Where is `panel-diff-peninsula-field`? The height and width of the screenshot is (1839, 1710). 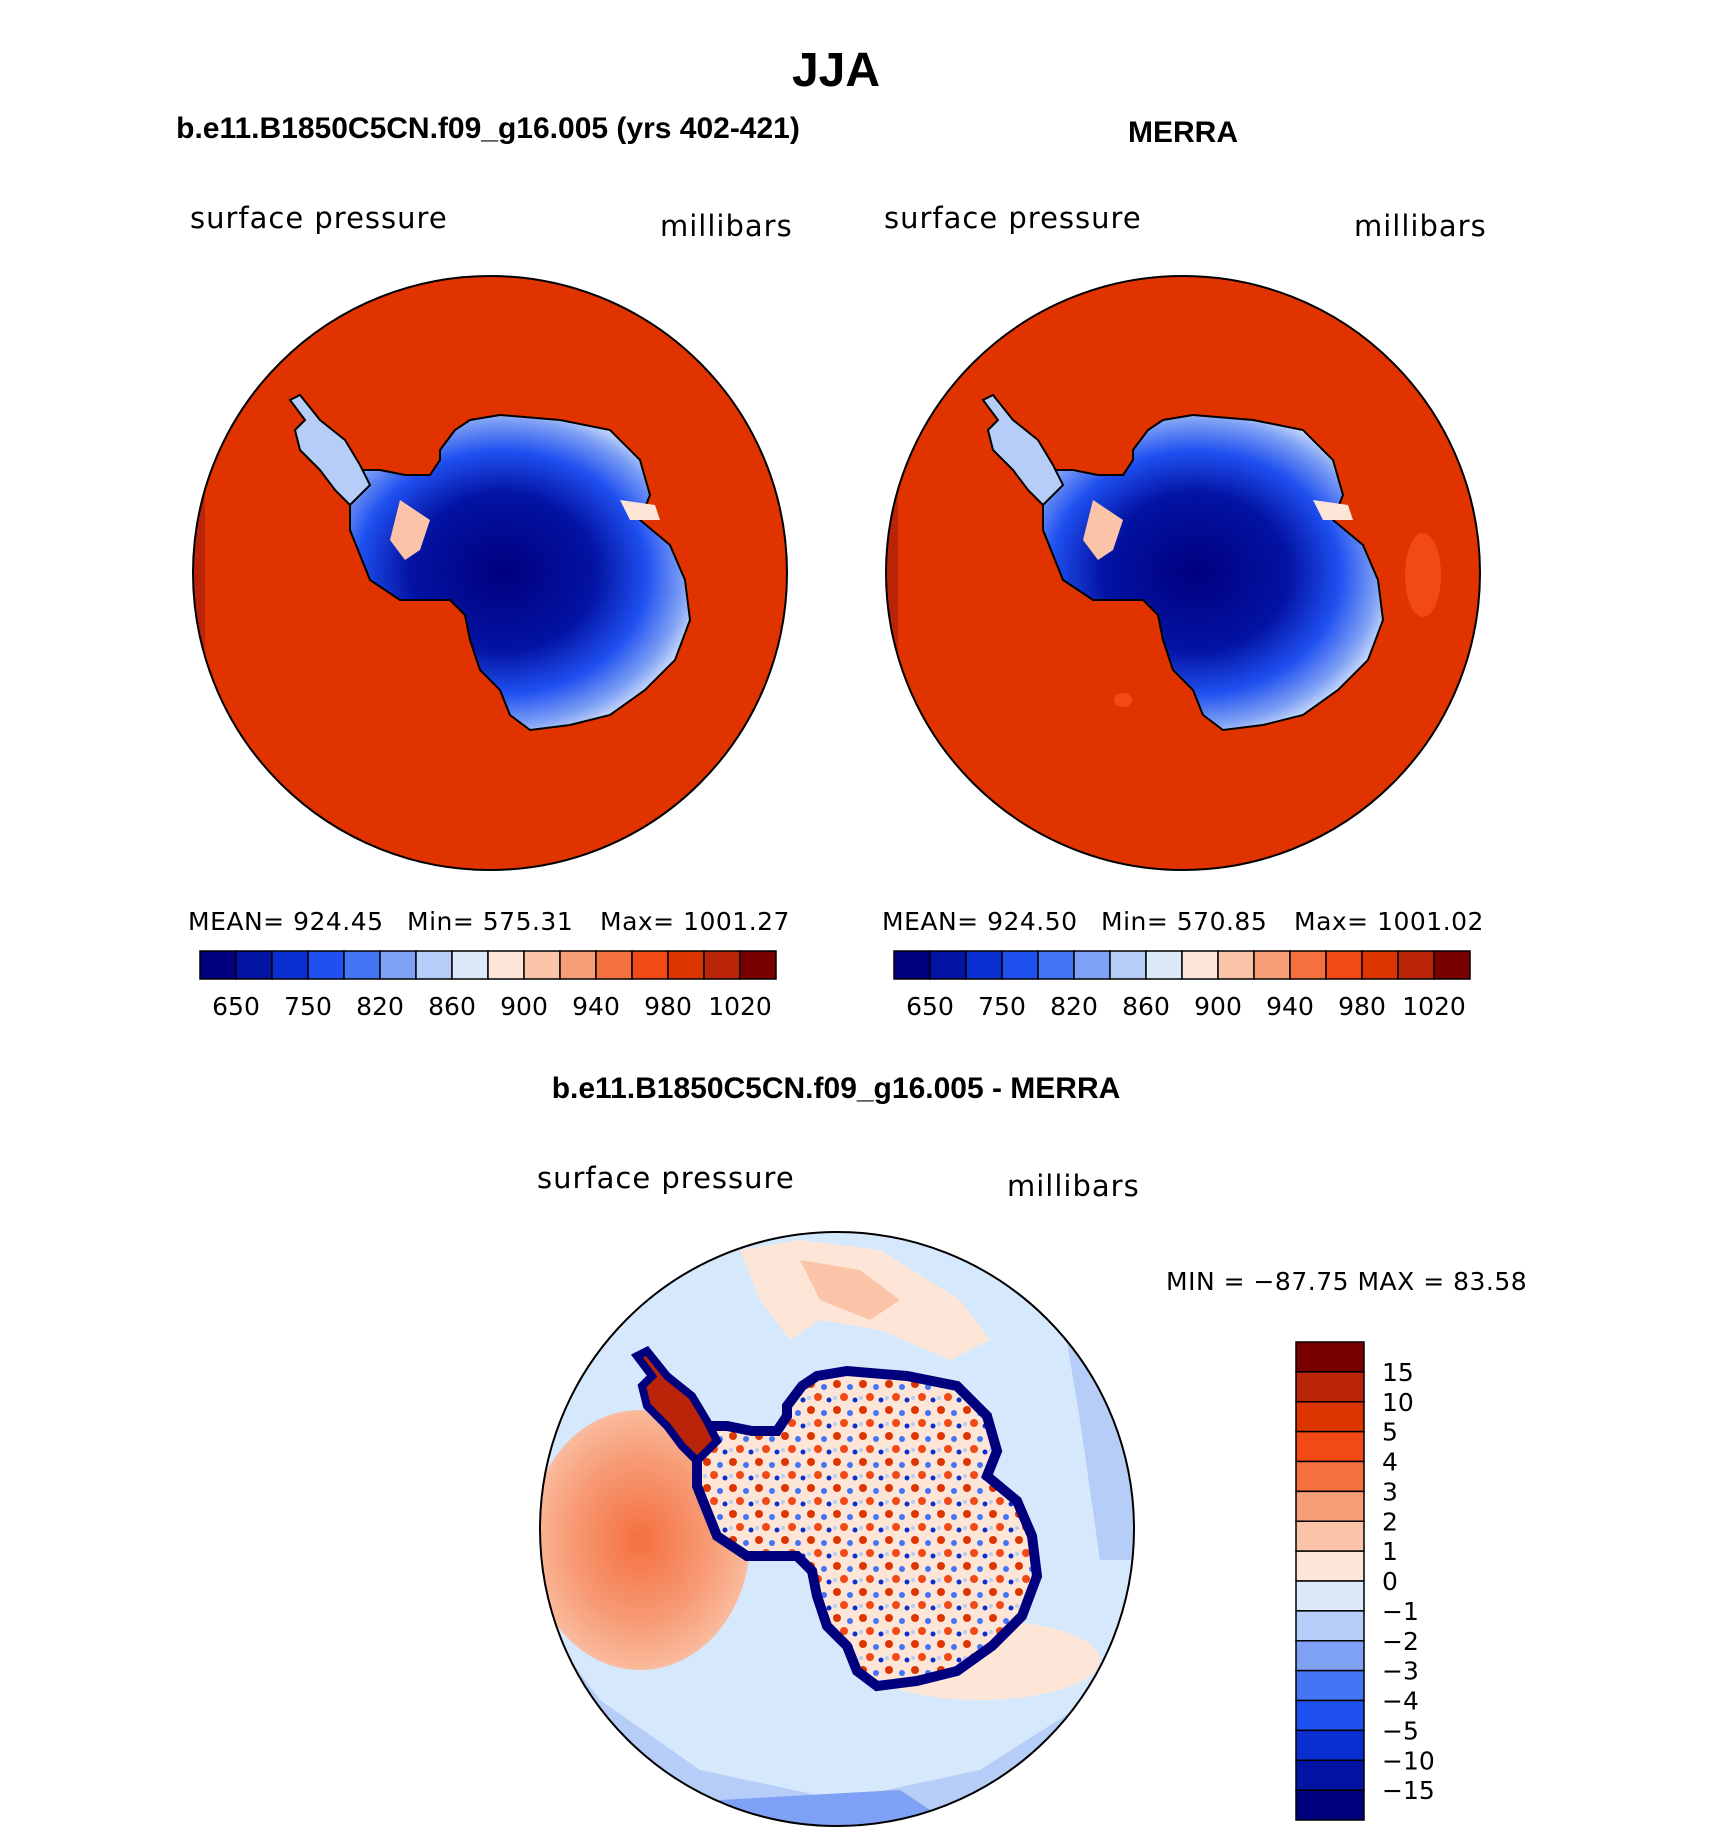
panel-diff-peninsula-field is located at coordinates (676, 1406).